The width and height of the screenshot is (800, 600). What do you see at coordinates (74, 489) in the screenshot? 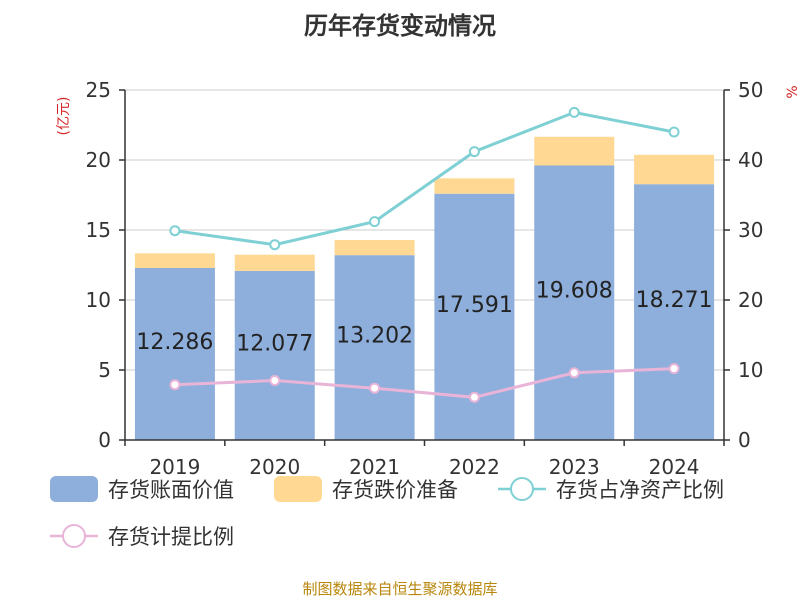
I see `legend-book-value-swatch` at bounding box center [74, 489].